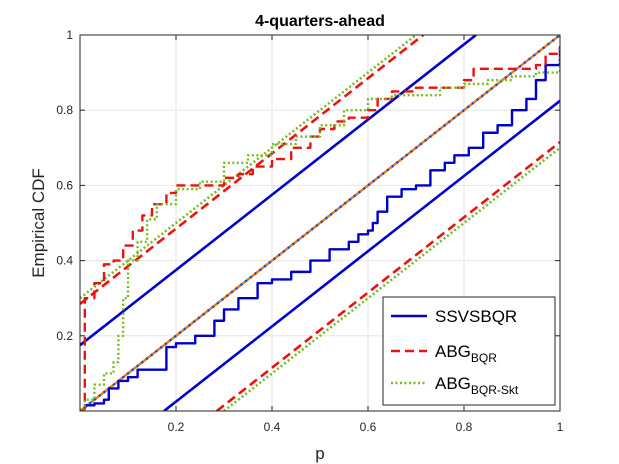  What do you see at coordinates (38, 223) in the screenshot?
I see `y-axis-label: Empirical CDF` at bounding box center [38, 223].